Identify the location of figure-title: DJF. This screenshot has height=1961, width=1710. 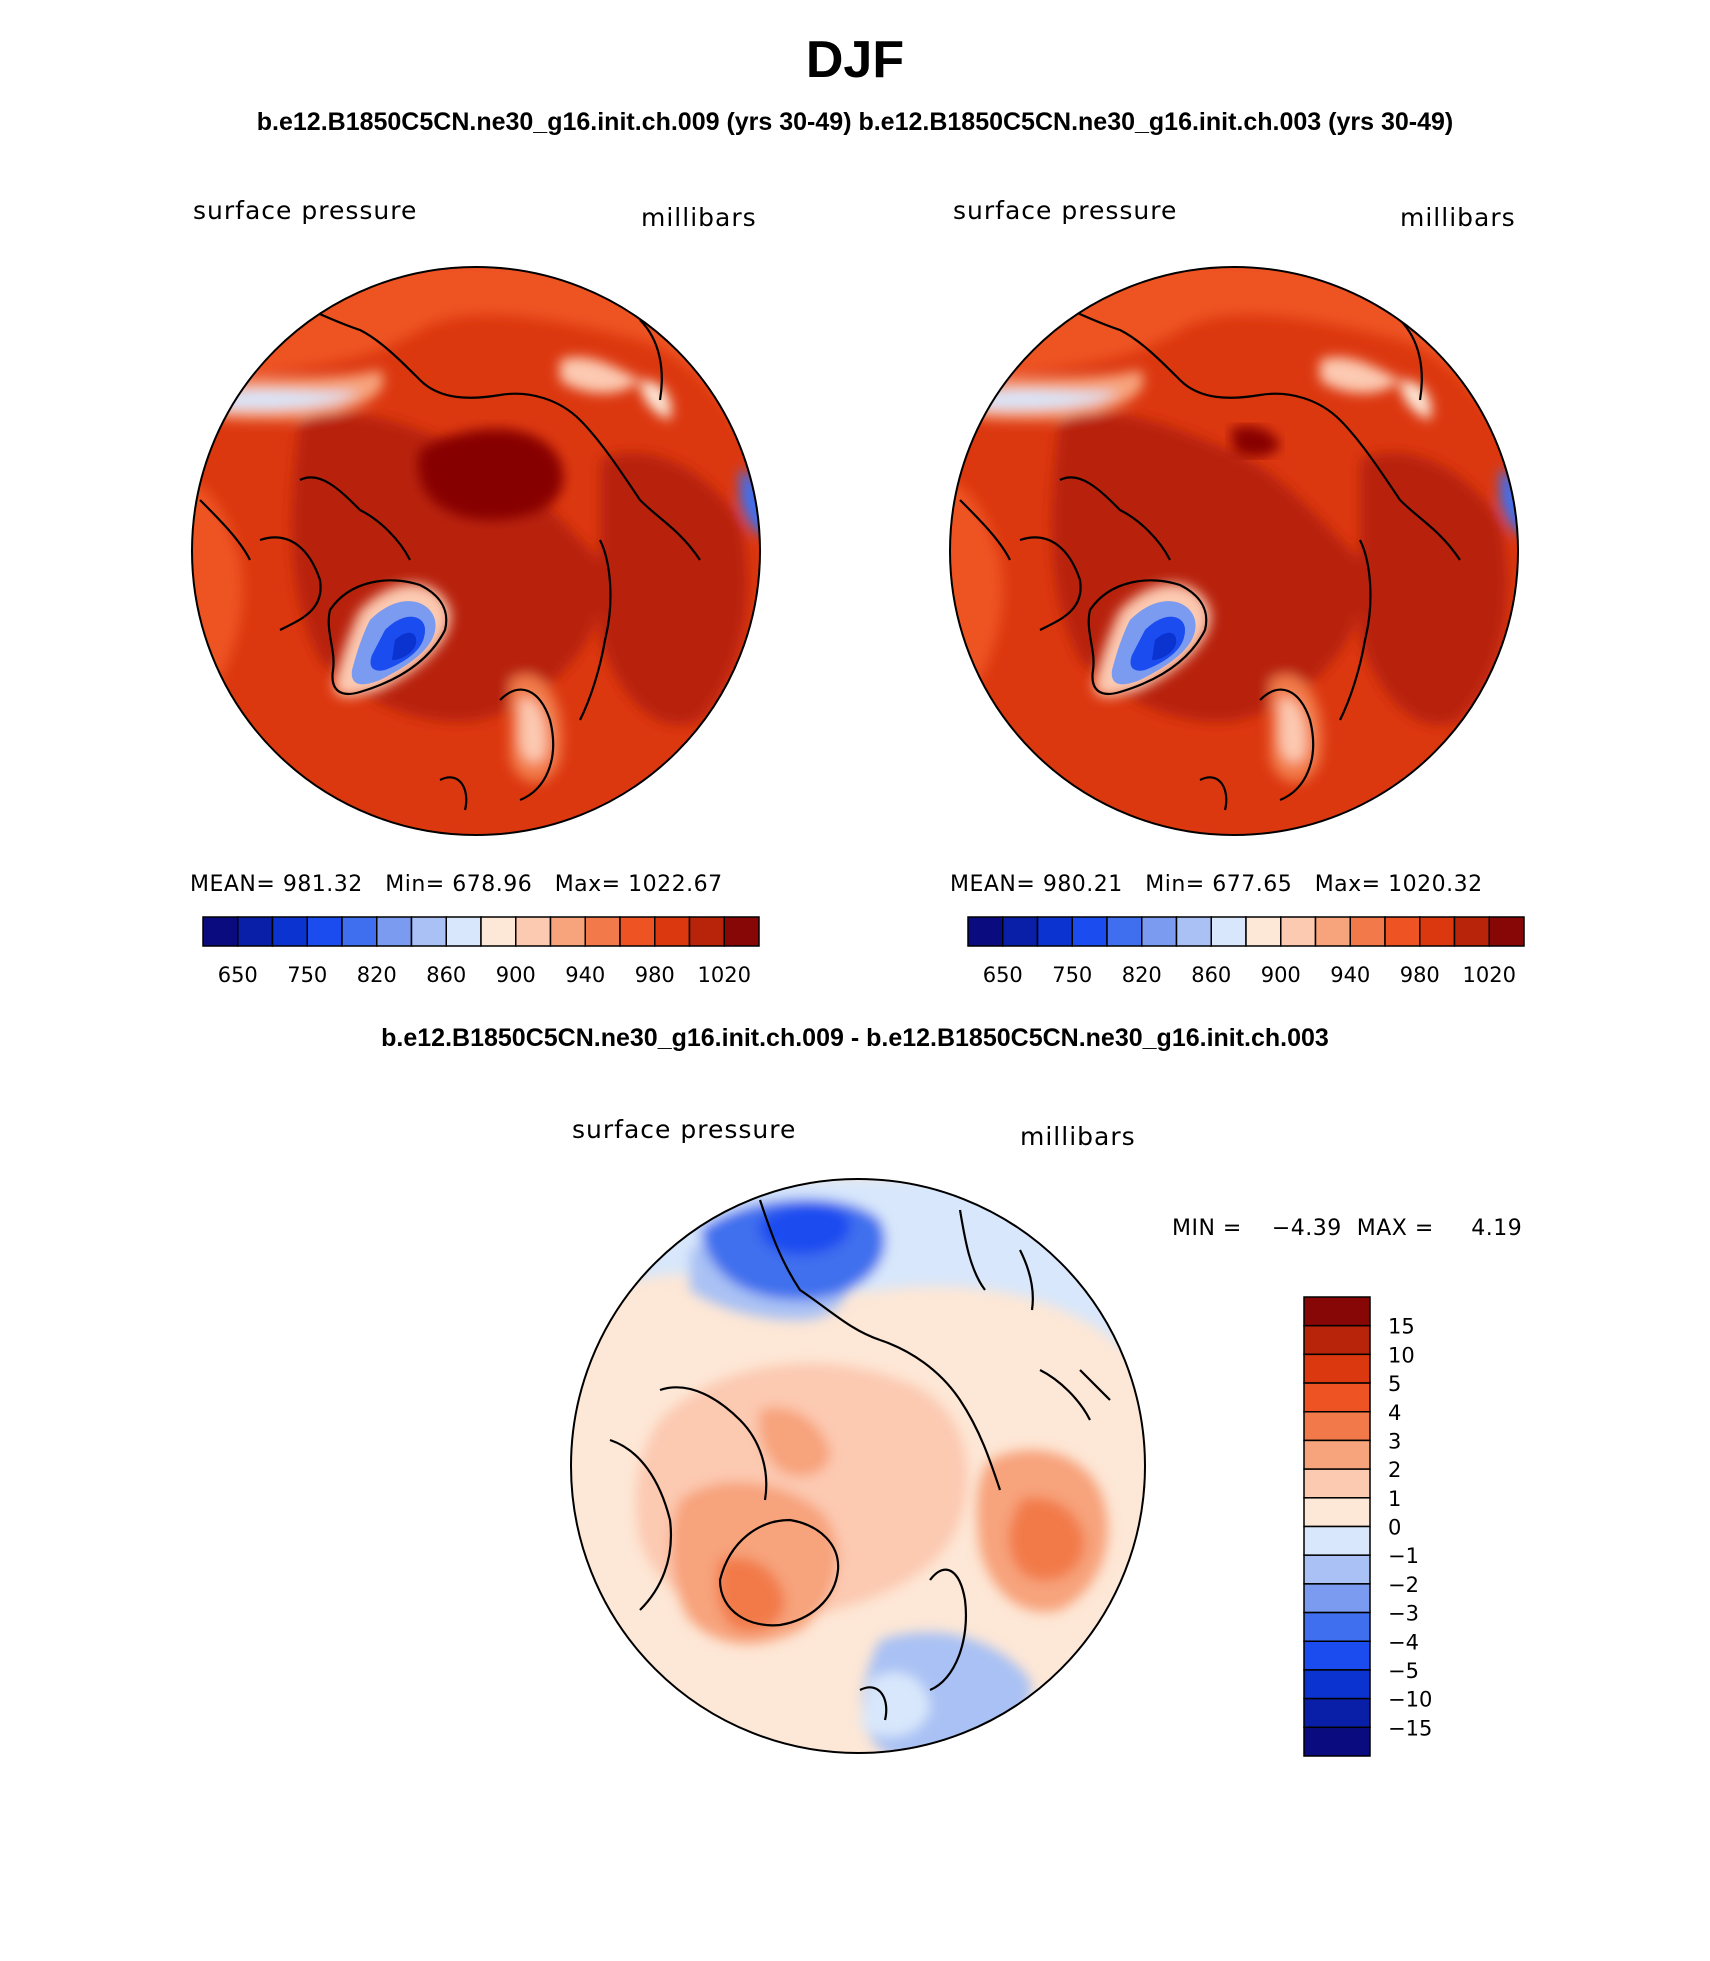
(855, 60).